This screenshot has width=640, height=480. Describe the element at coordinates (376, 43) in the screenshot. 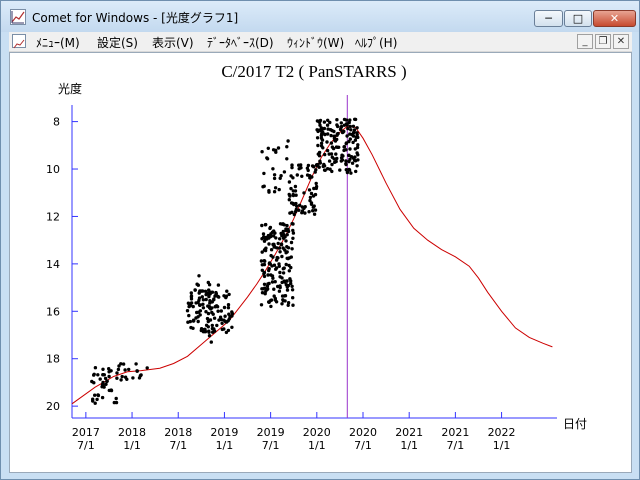

I see `menu-item-help: ﾍﾙﾌﾟ(H)` at that location.